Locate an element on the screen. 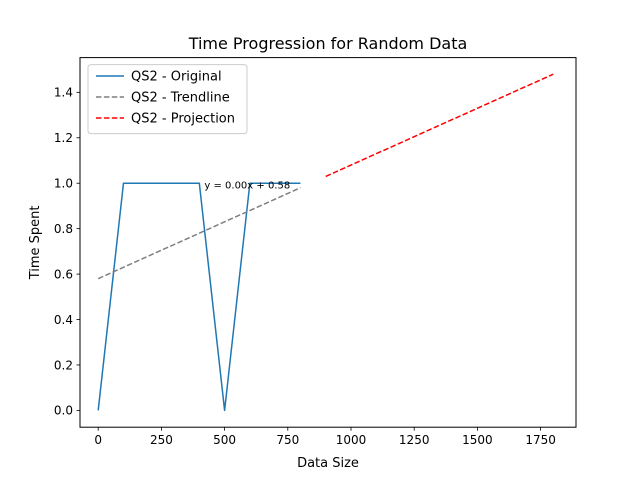 Image resolution: width=640 pixels, height=480 pixels. y-tick-label: 1.4 is located at coordinates (63, 93).